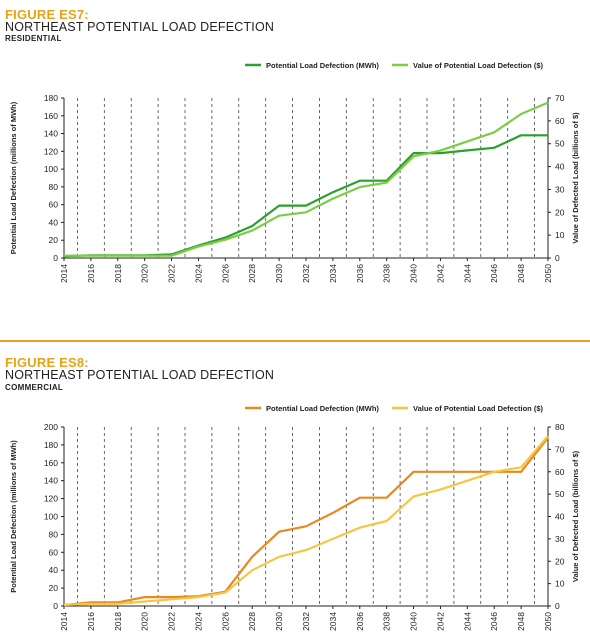 This screenshot has width=590, height=642. I want to click on figure-label: FIGURE ES7:, so click(47, 14).